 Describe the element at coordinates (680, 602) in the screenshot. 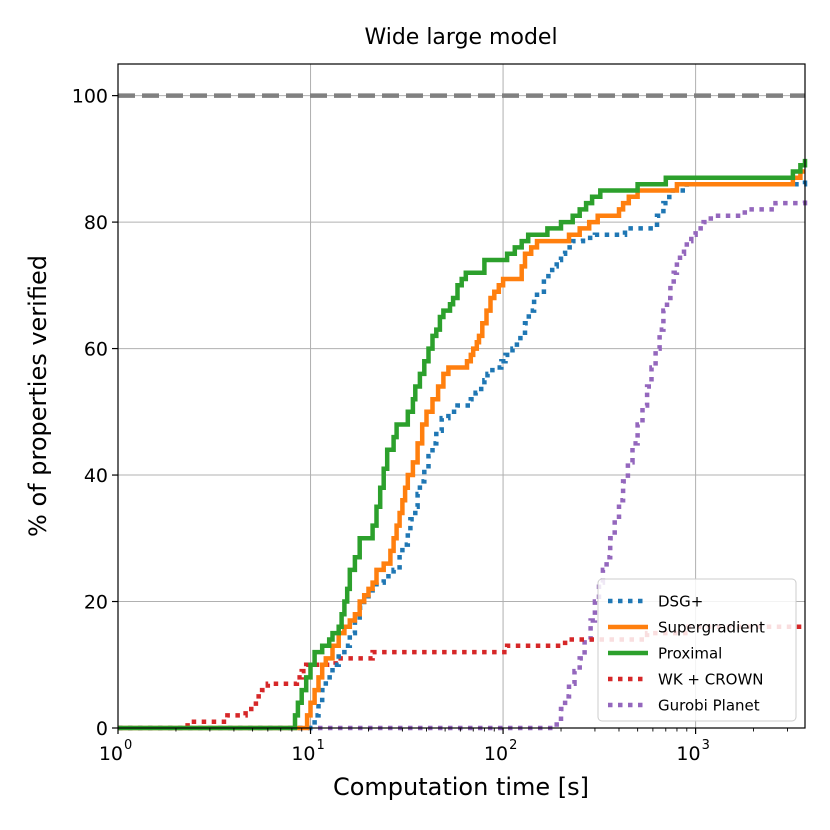

I see `legend-label: DSG+` at that location.